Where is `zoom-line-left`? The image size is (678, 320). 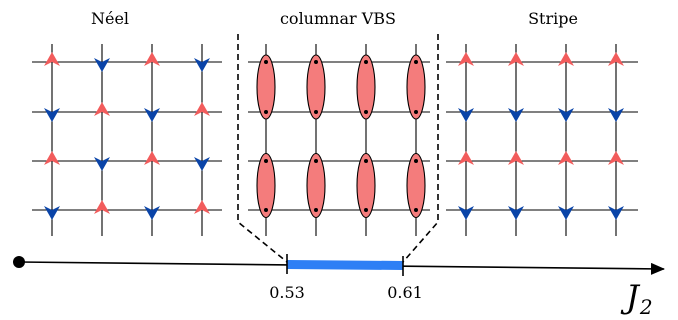
zoom-line-left is located at coordinates (262, 148).